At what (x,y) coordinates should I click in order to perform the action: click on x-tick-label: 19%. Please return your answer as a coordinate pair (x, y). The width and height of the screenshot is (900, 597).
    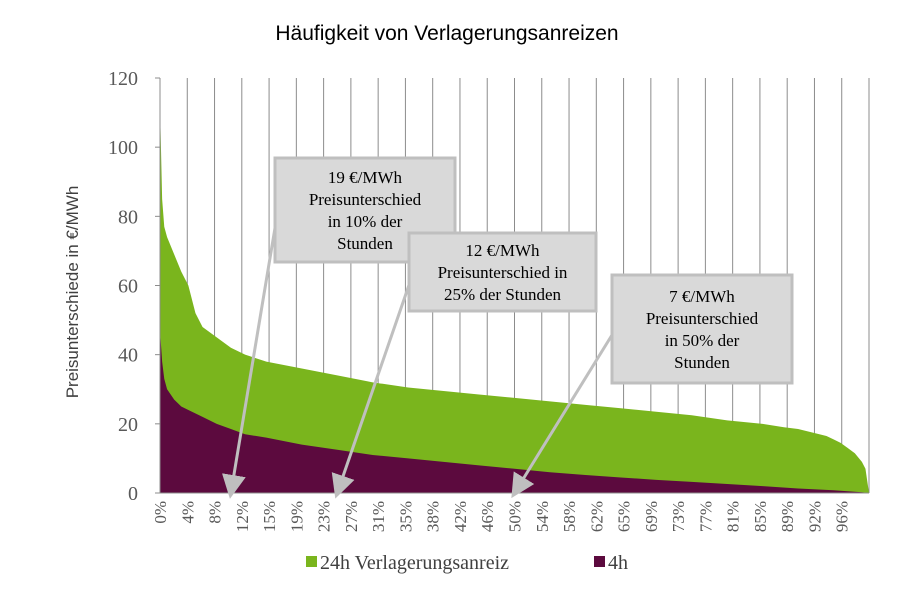
    Looking at the image, I should click on (296, 516).